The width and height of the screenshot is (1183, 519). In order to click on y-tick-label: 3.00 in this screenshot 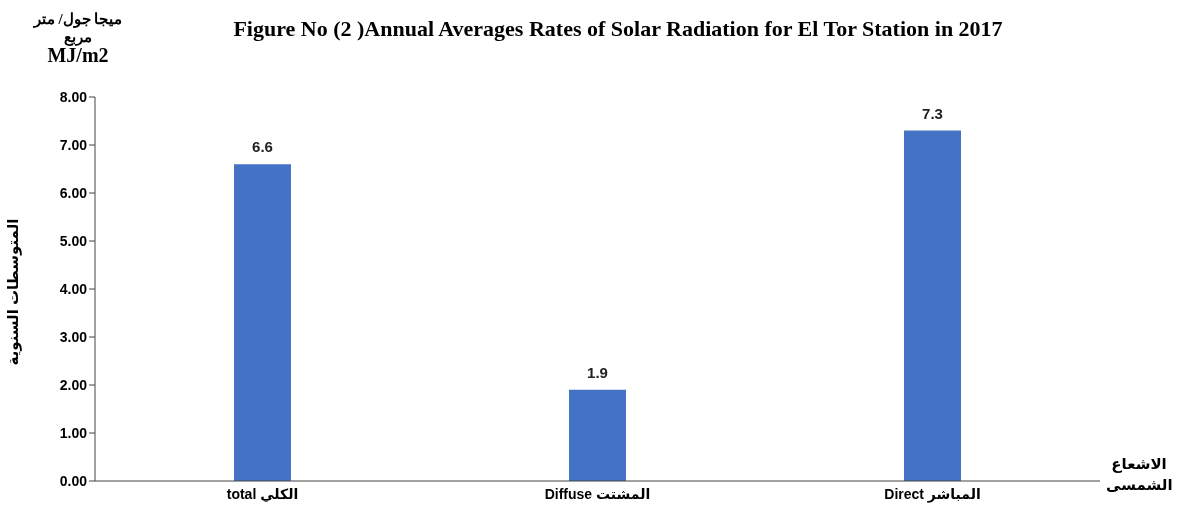, I will do `click(73, 336)`.